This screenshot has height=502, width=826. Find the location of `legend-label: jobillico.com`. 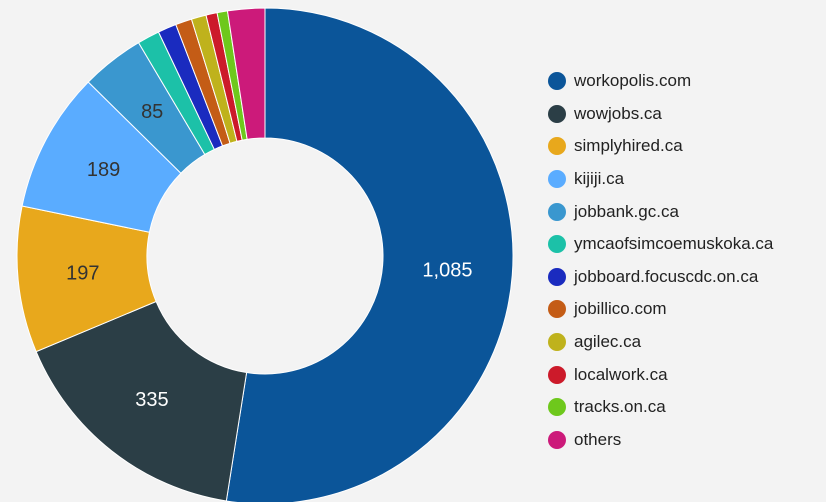

legend-label: jobillico.com is located at coordinates (620, 309).